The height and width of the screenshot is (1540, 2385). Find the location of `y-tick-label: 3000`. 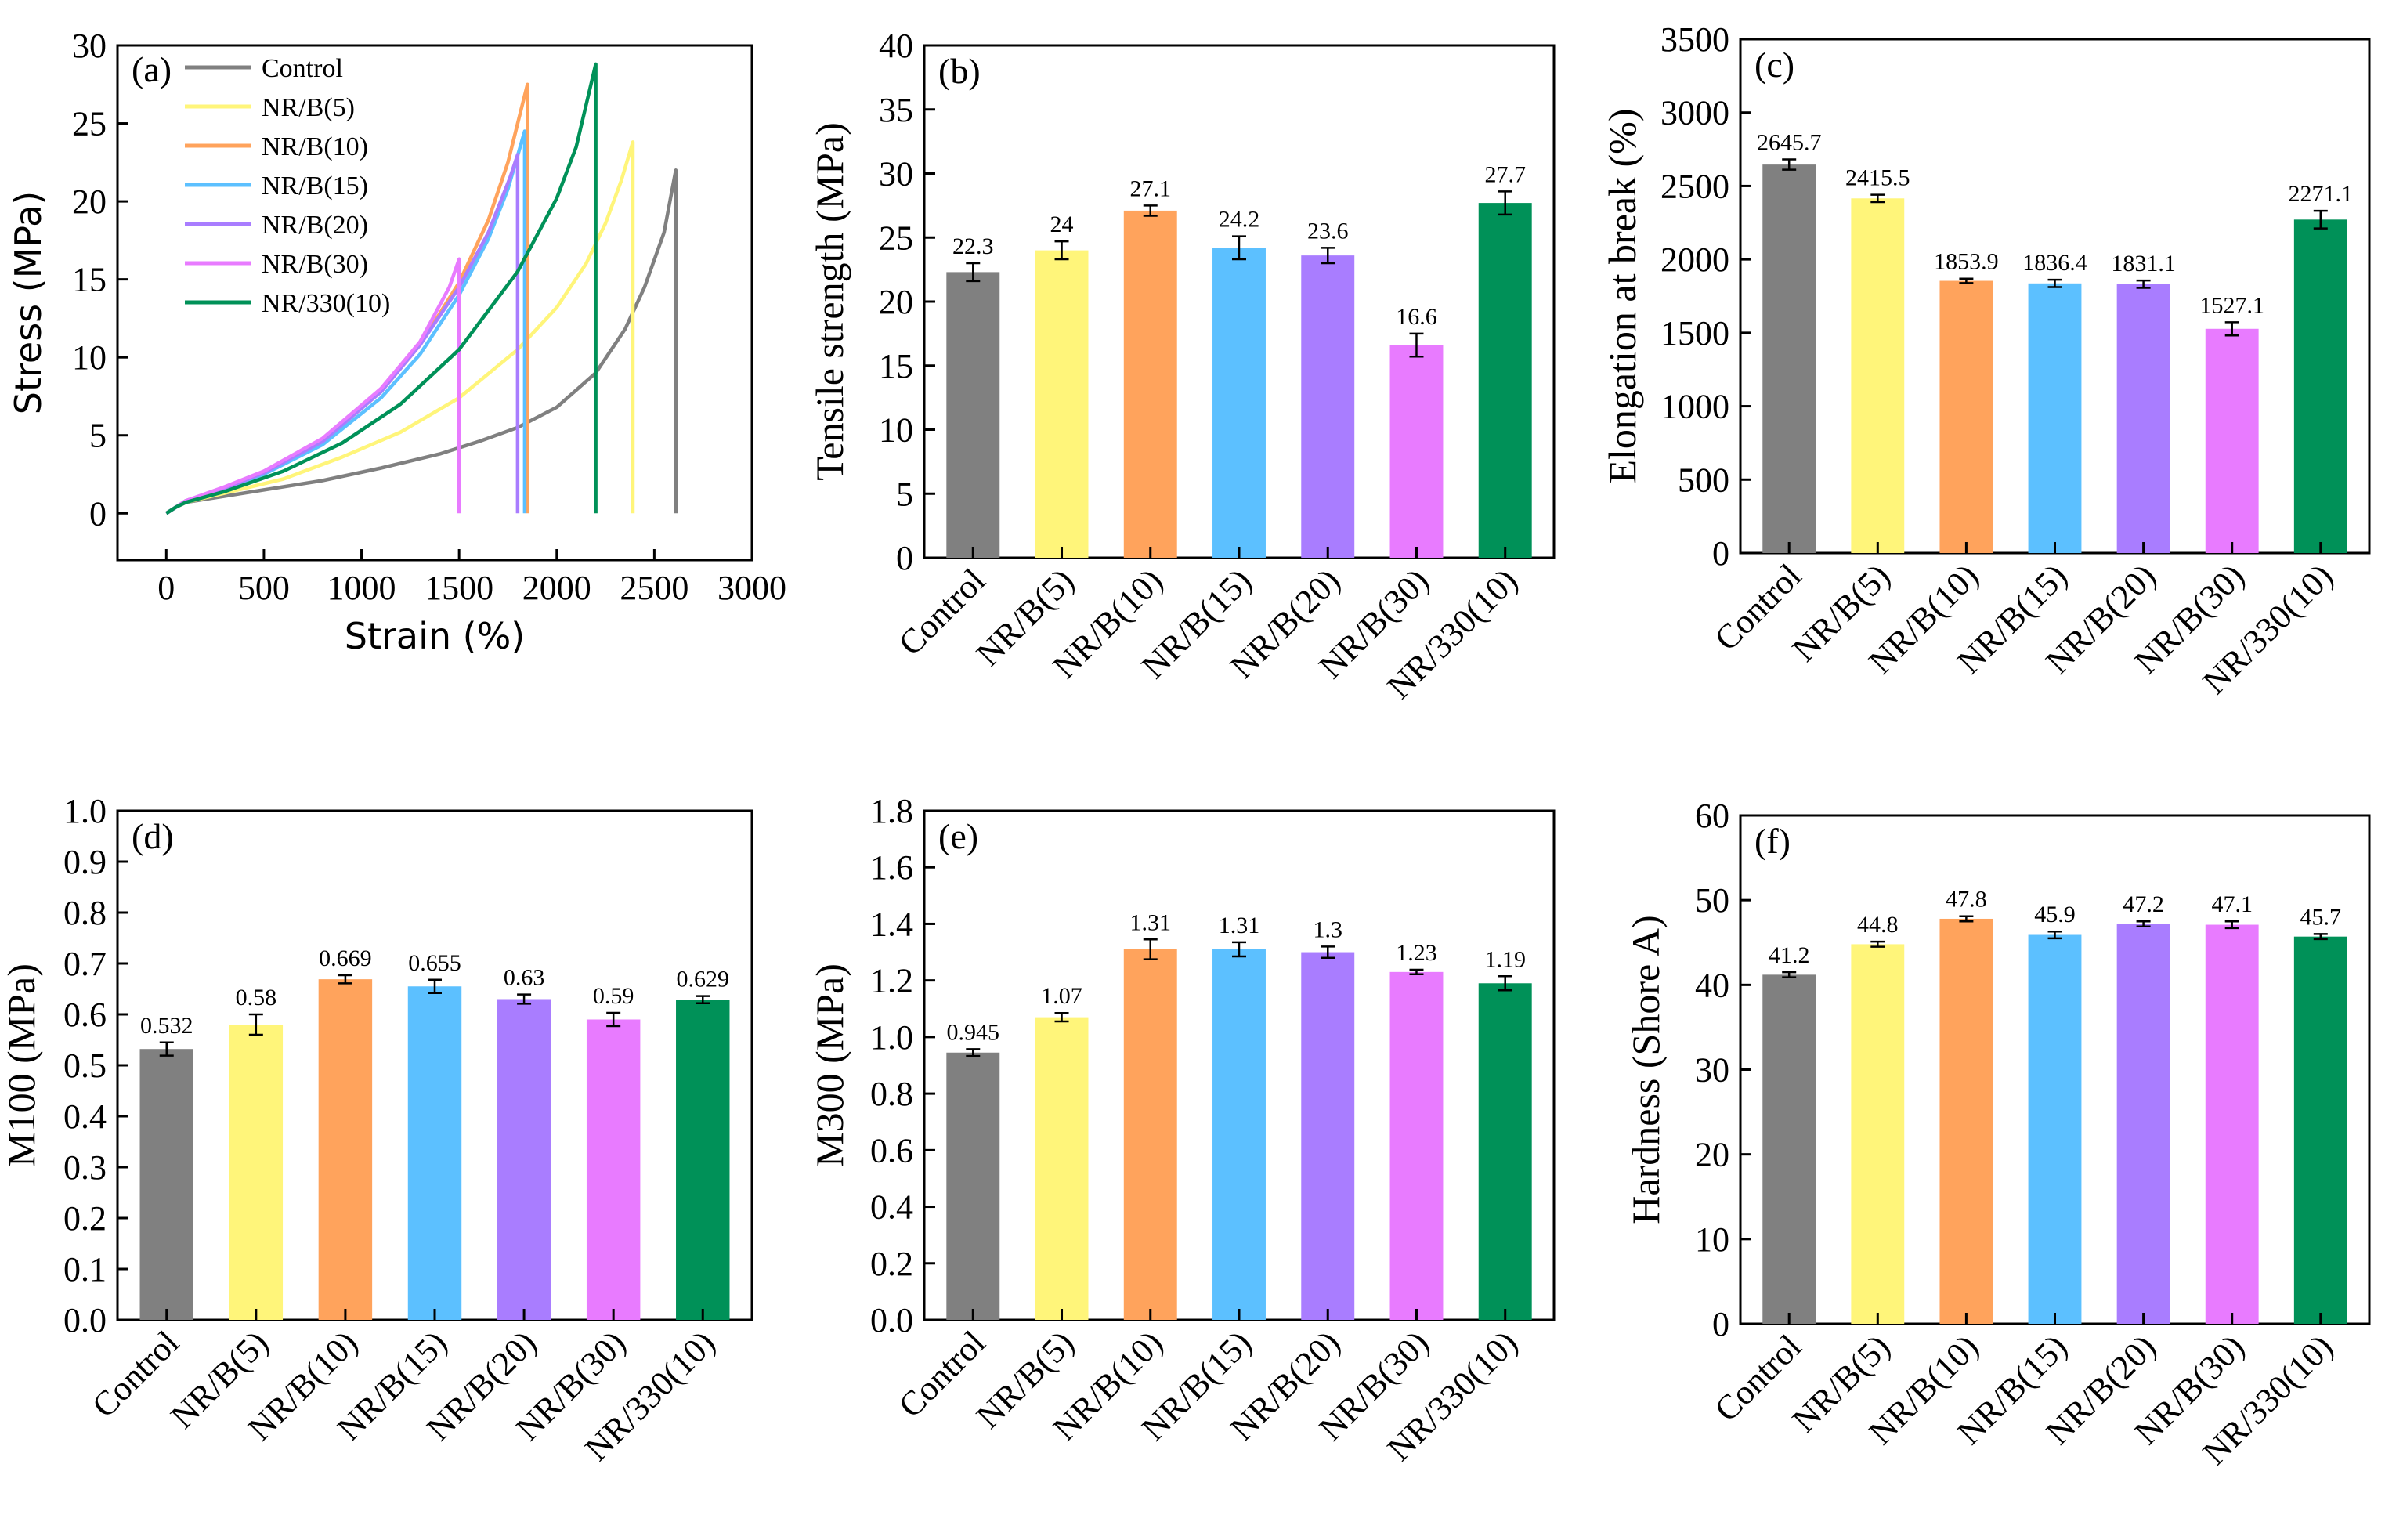

y-tick-label: 3000 is located at coordinates (1694, 113).